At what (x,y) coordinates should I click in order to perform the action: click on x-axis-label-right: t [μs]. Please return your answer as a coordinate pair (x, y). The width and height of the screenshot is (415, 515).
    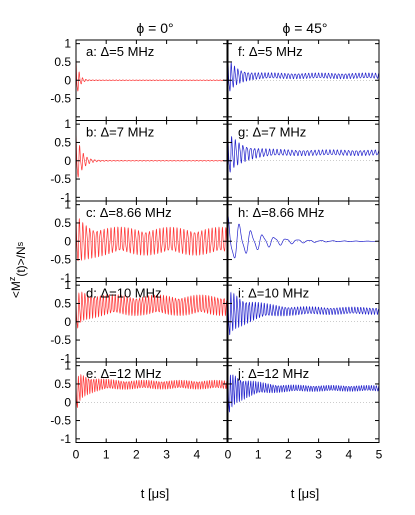
    Looking at the image, I should click on (305, 493).